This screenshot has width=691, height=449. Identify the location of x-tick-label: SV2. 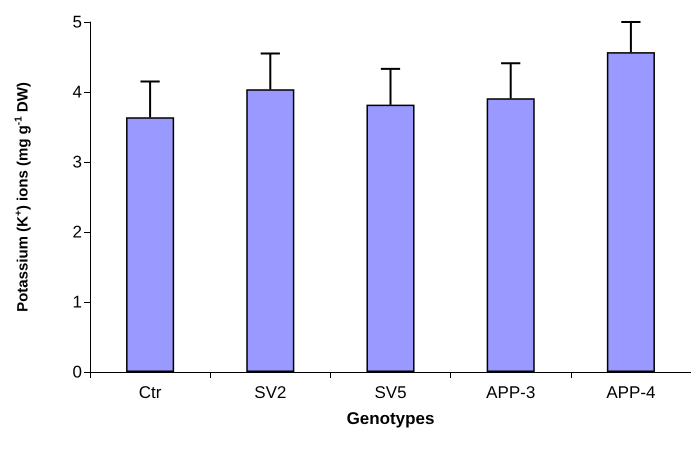
(270, 392).